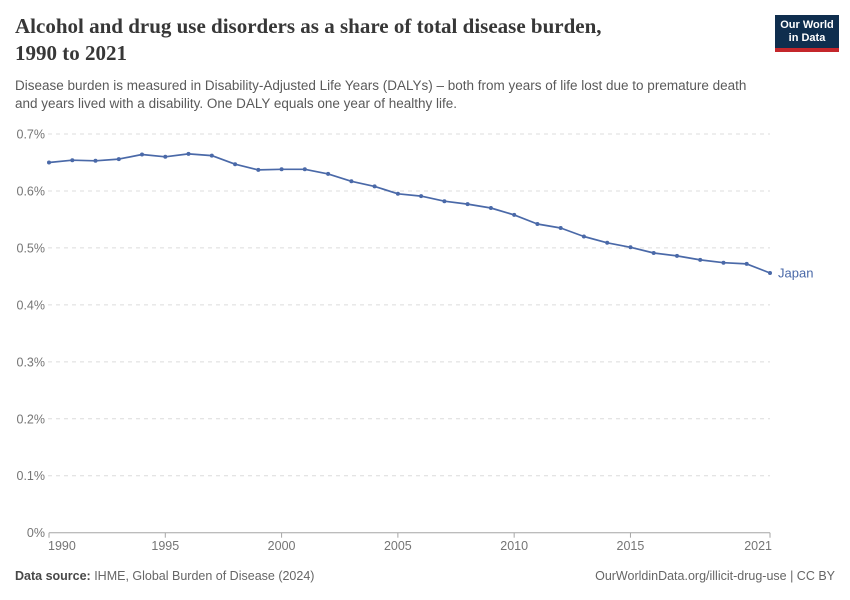 This screenshot has height=600, width=850. I want to click on y-tick-label: 0.2%, so click(31, 419).